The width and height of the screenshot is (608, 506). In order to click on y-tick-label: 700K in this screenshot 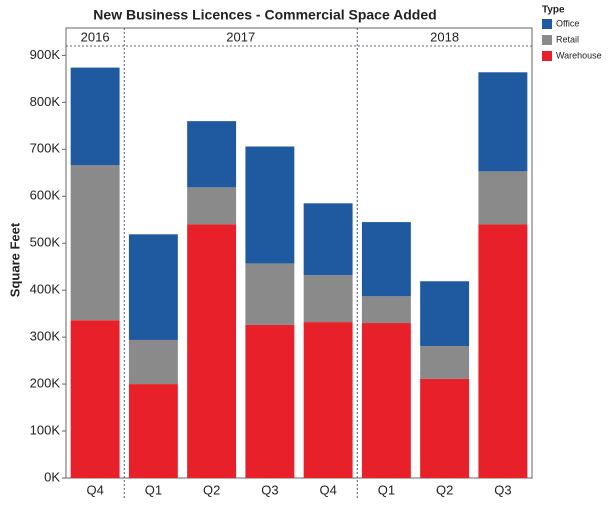, I will do `click(45, 148)`.